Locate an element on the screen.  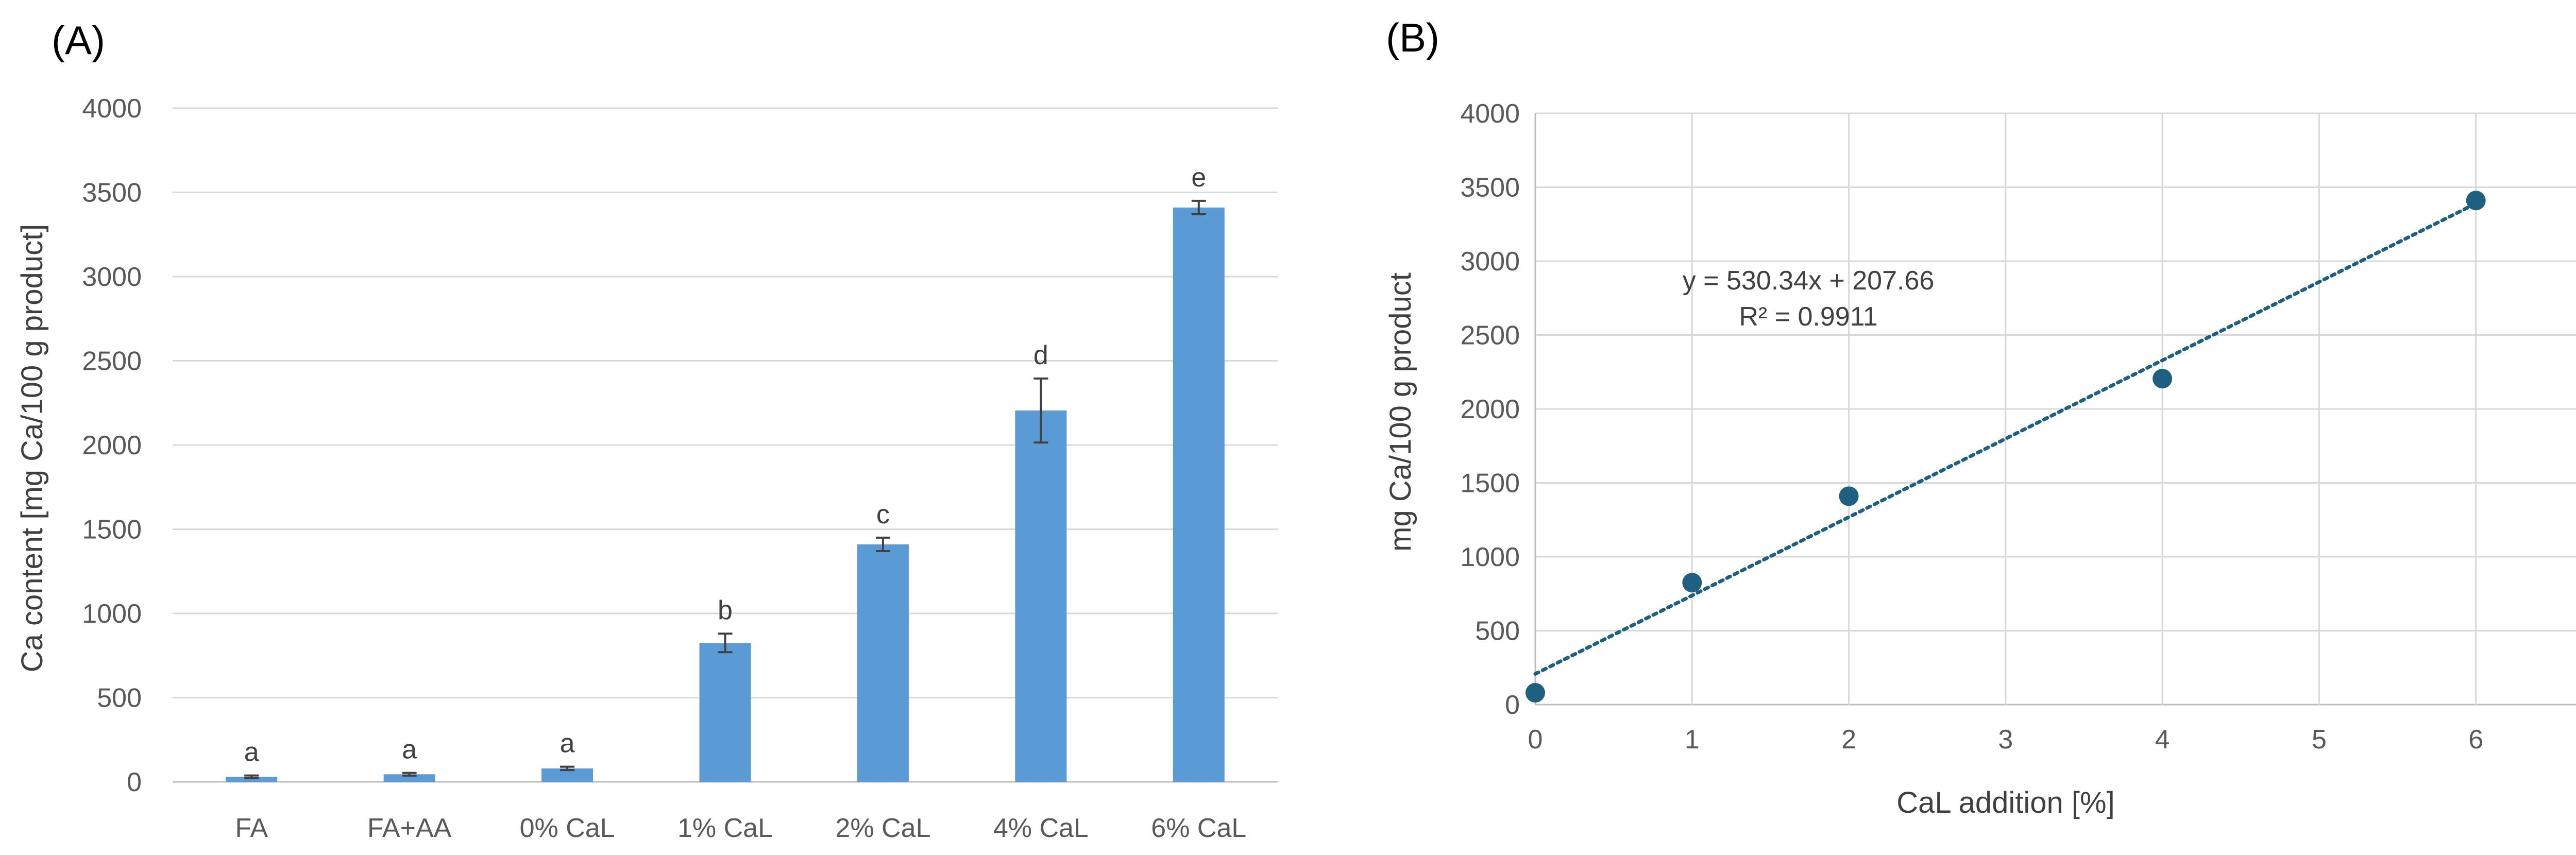
a-x-tick-label: 1% CaL is located at coordinates (725, 828).